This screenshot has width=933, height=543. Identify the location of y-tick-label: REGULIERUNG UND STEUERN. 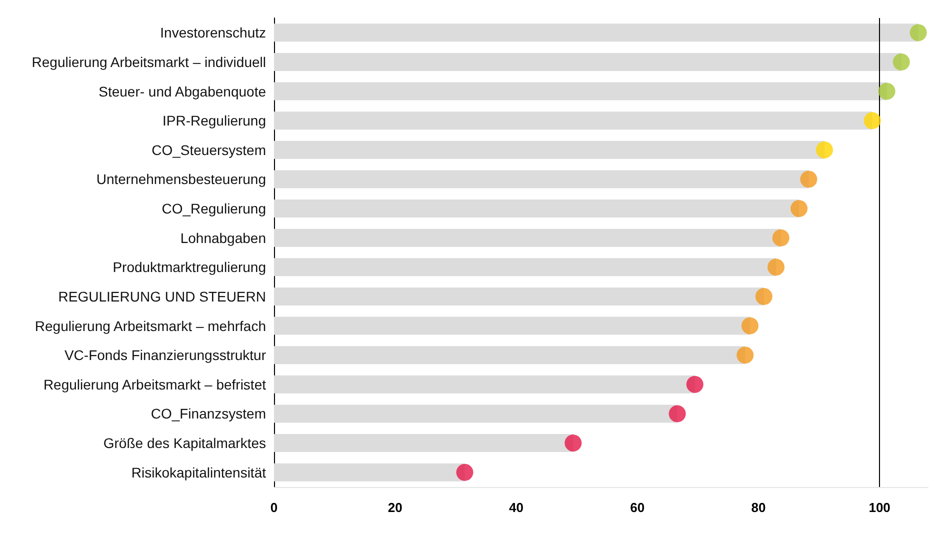
(162, 296).